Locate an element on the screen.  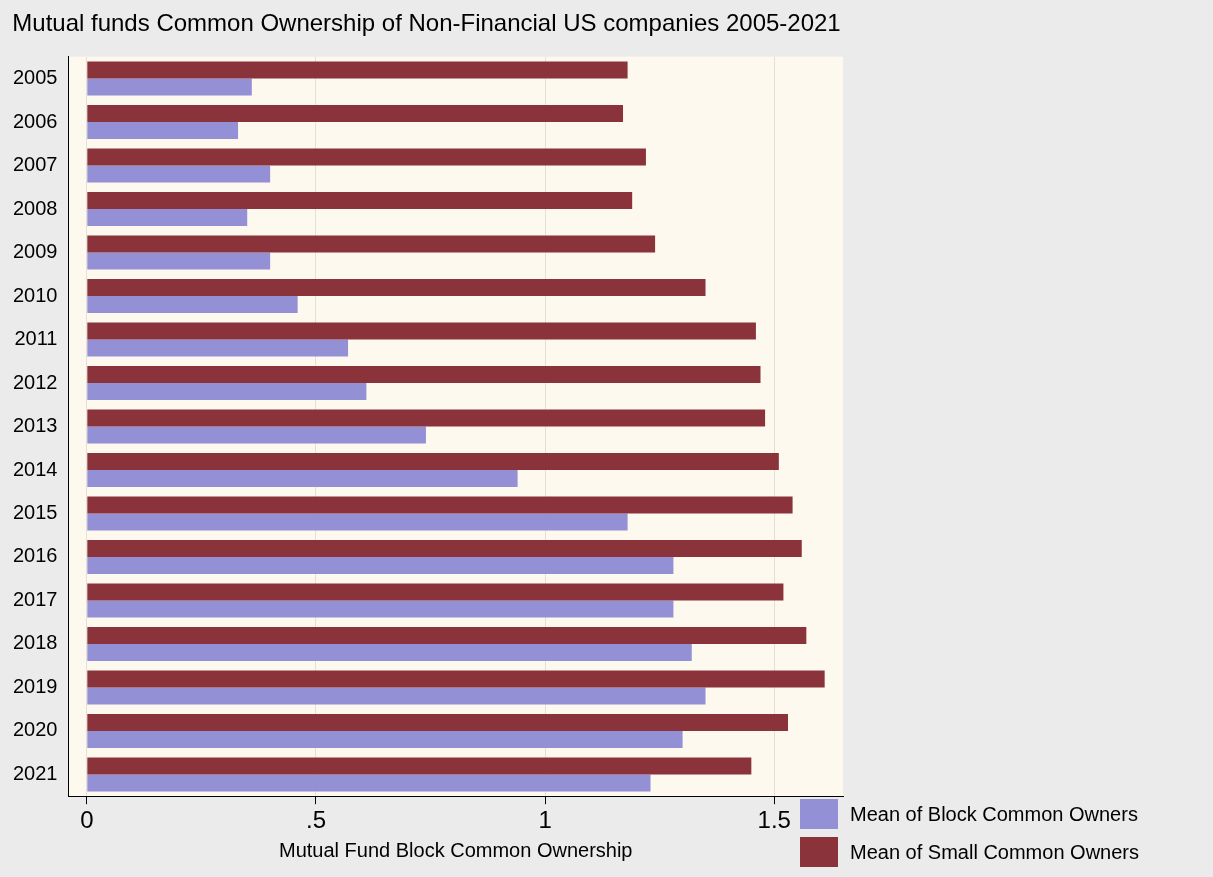
chart-title: Mutual funds Common Ownership of Non-Financial US companies 2005-2021 is located at coordinates (426, 23).